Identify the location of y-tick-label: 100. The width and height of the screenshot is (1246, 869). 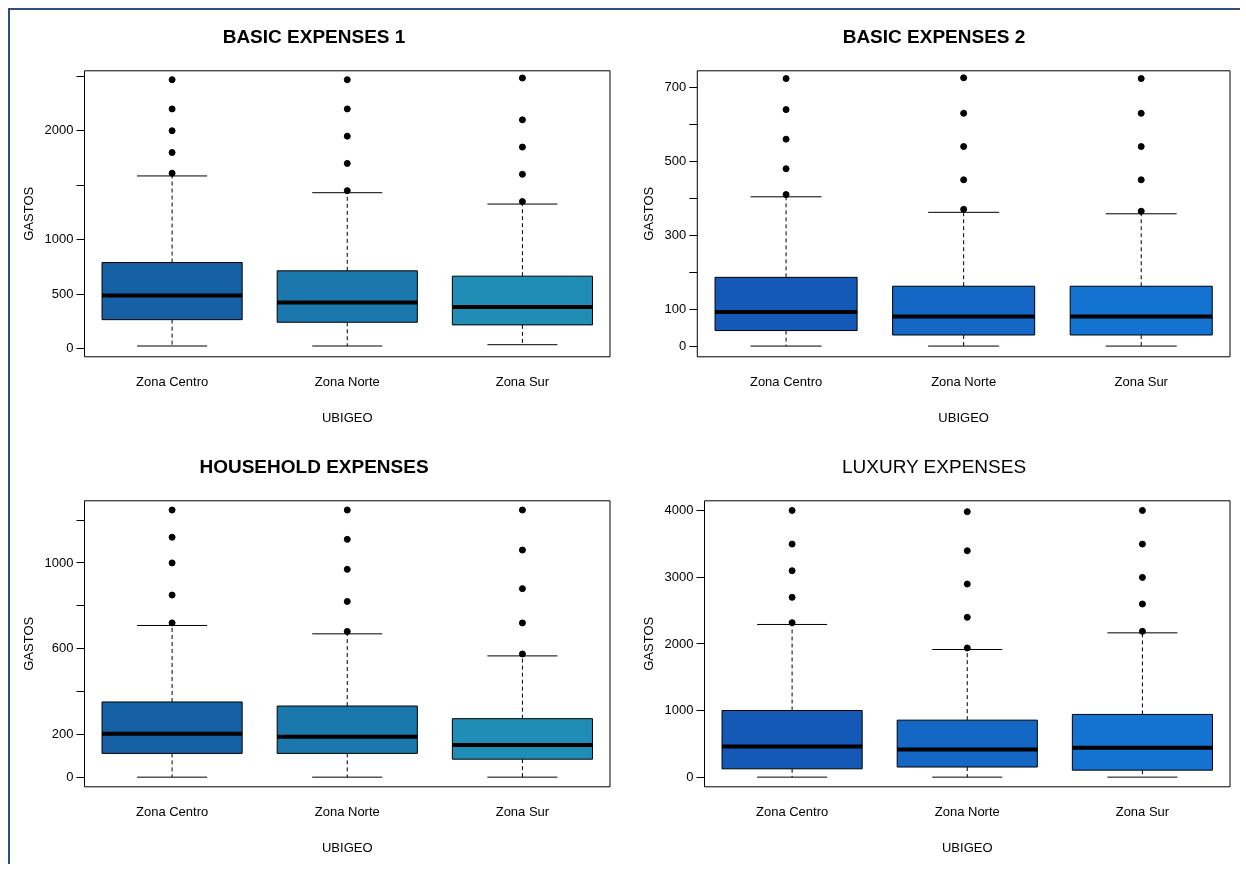
(675, 308).